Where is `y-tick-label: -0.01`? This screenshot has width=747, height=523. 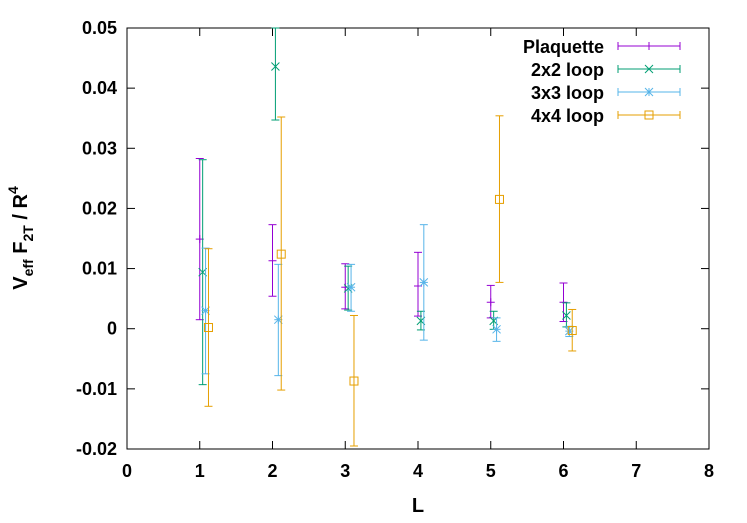 y-tick-label: -0.01 is located at coordinates (96, 389).